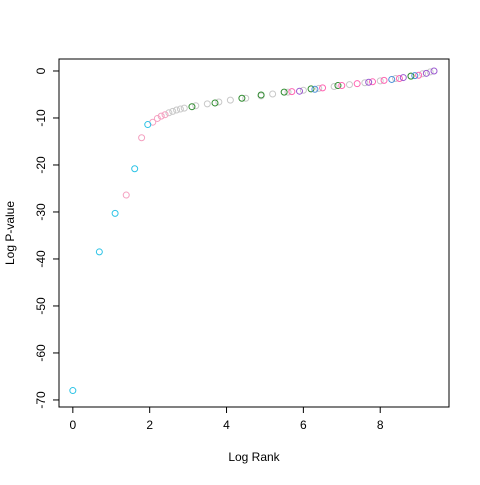 Image resolution: width=480 pixels, height=485 pixels. Describe the element at coordinates (149, 425) in the screenshot. I see `x-tick-label: 2` at that location.